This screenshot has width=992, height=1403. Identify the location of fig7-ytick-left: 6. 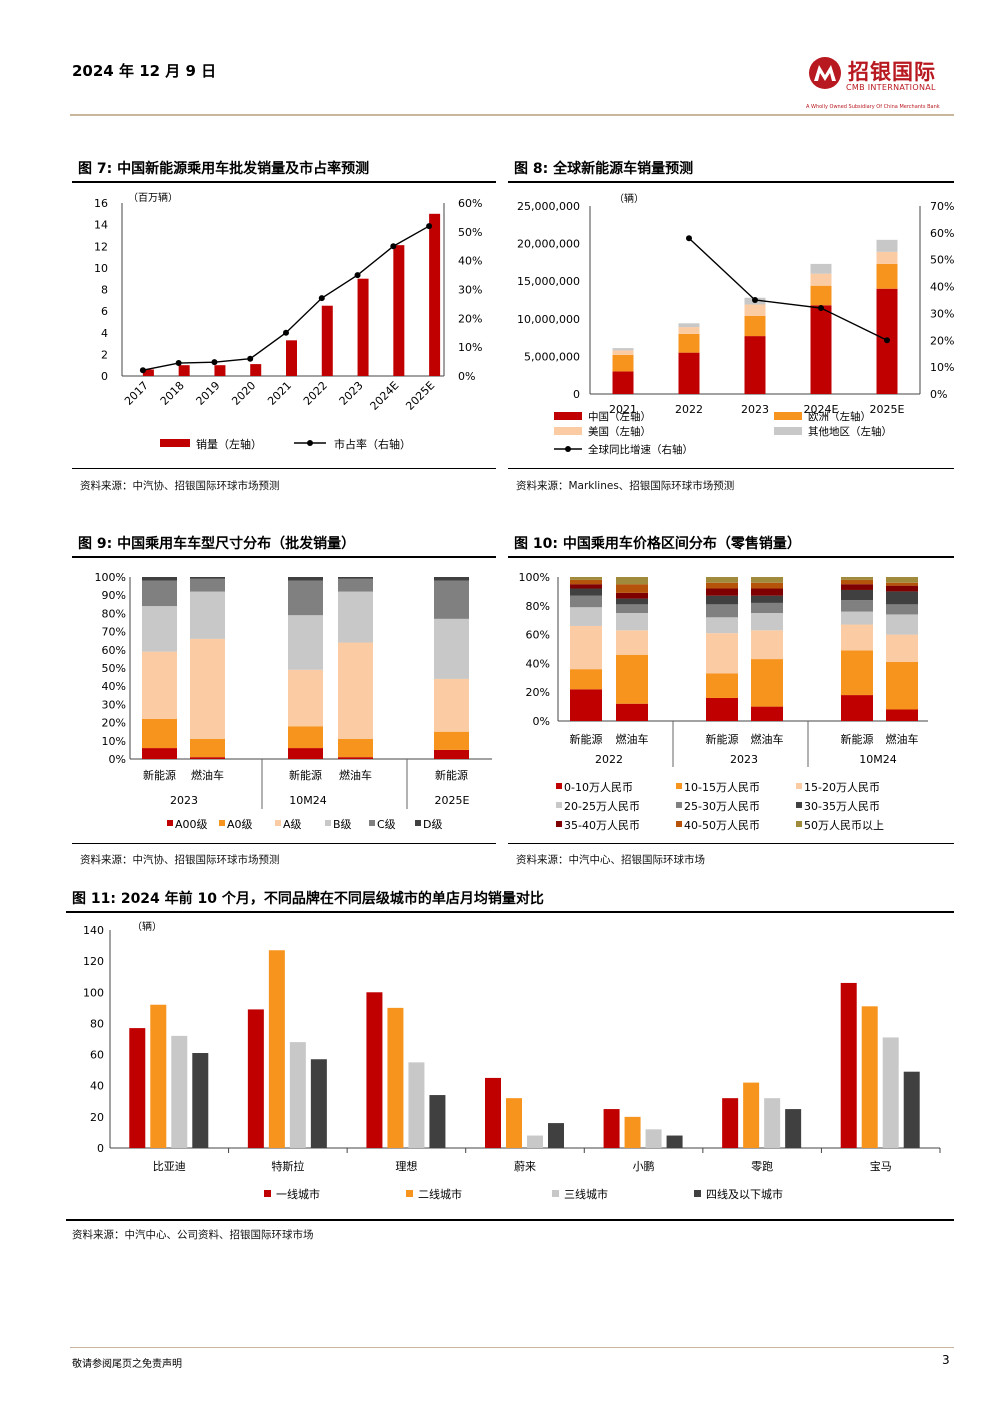
(104, 311).